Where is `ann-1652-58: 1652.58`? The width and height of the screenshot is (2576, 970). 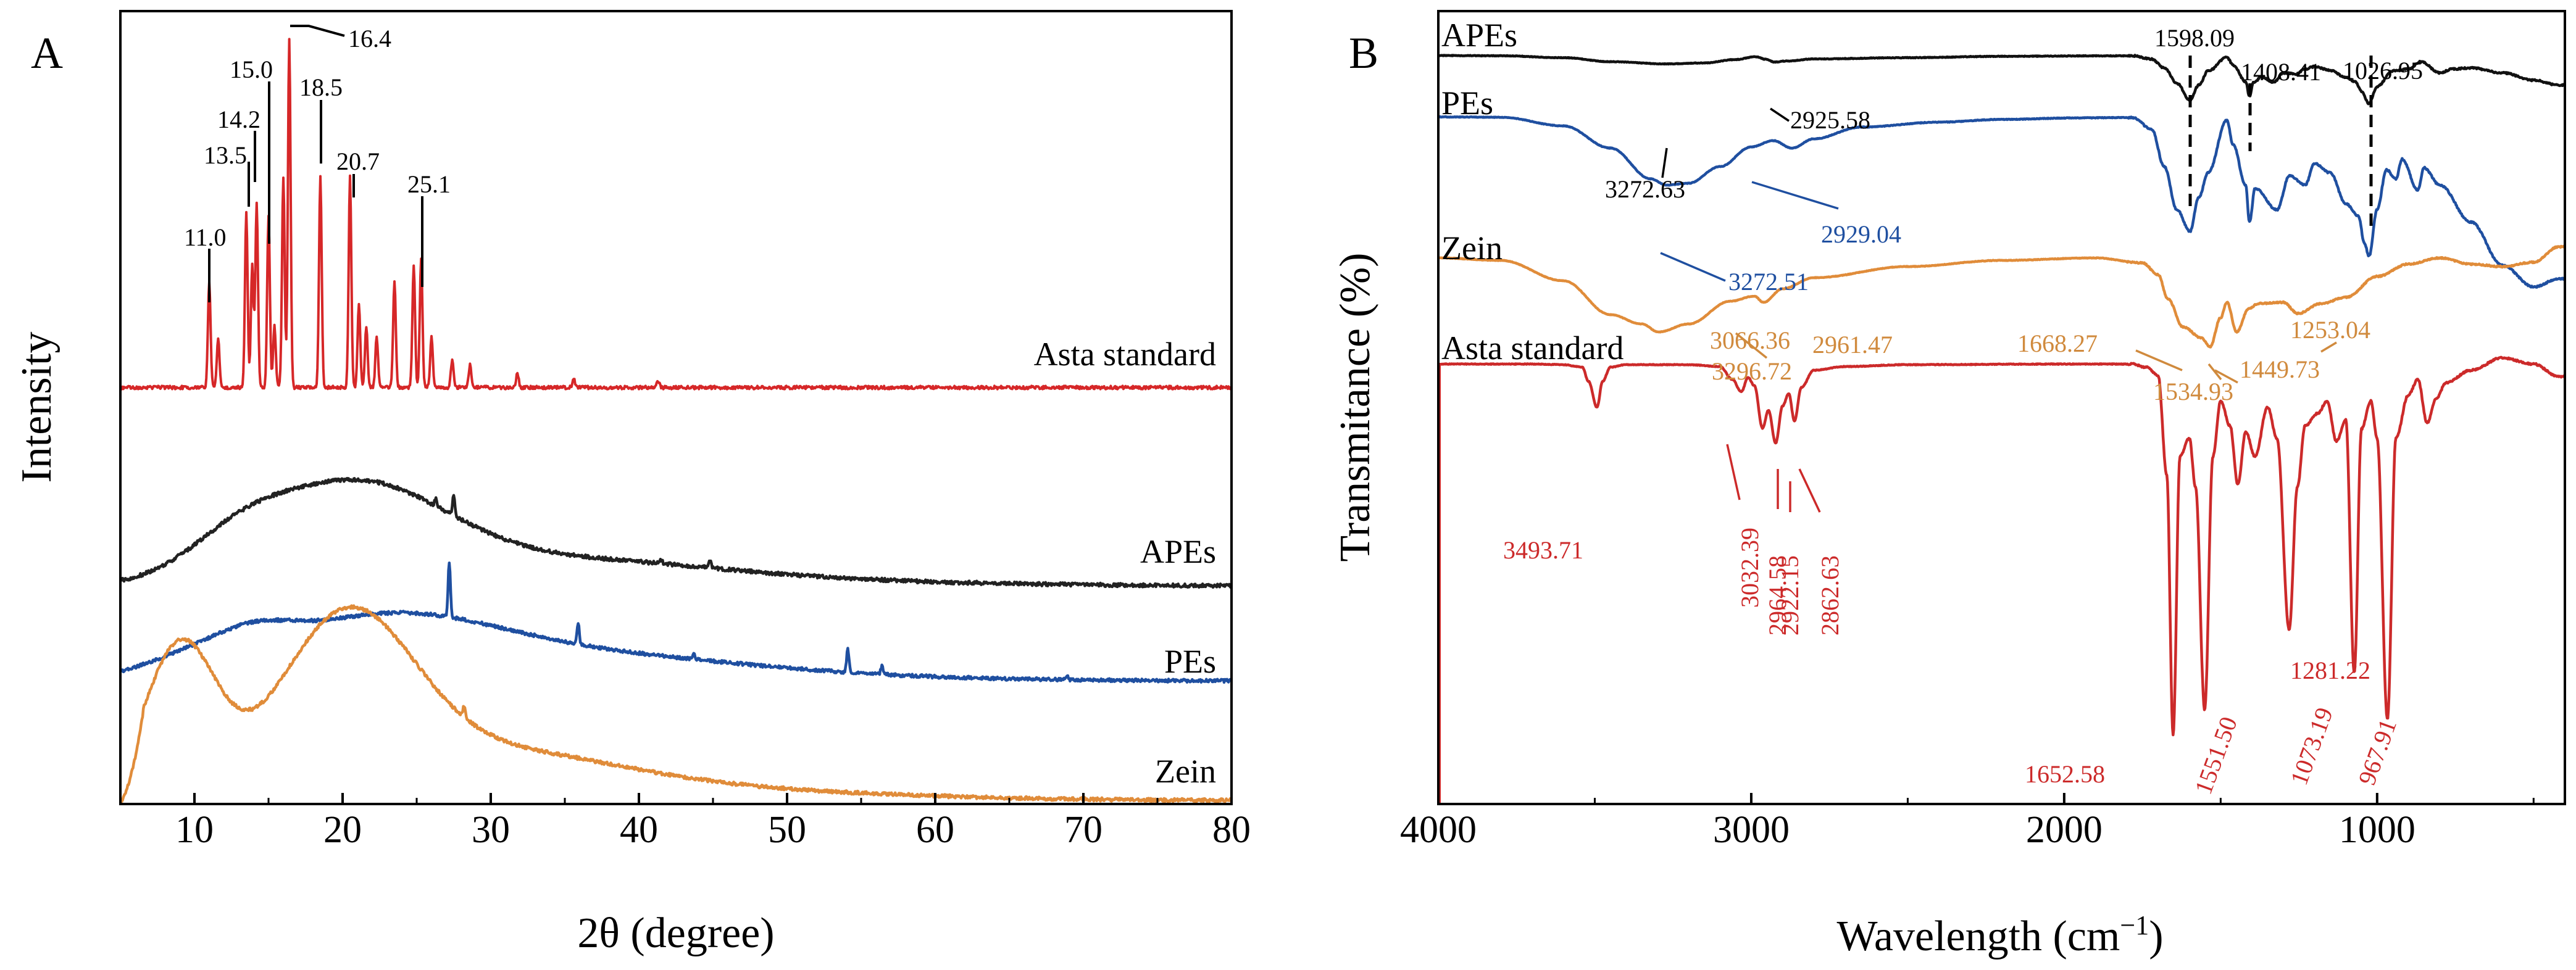
ann-1652-58: 1652.58 is located at coordinates (2065, 774).